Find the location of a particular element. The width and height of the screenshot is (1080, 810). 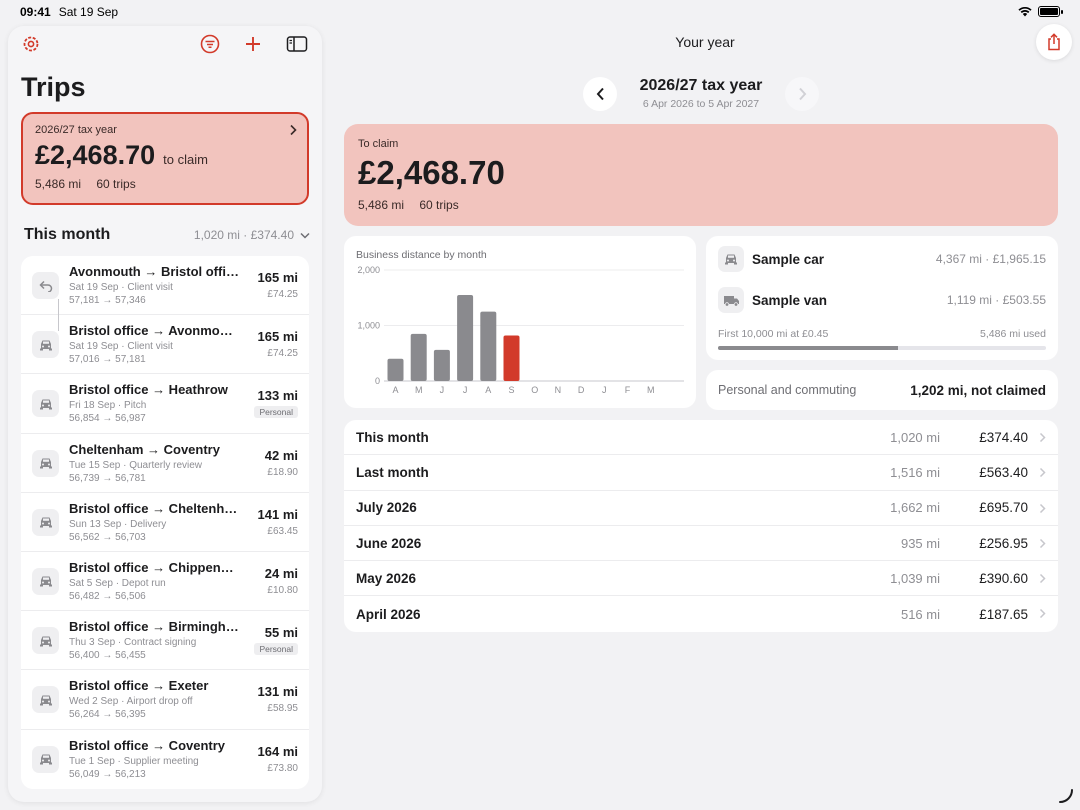

trip-odometer: 57,016 → 57,181 is located at coordinates (107, 360).